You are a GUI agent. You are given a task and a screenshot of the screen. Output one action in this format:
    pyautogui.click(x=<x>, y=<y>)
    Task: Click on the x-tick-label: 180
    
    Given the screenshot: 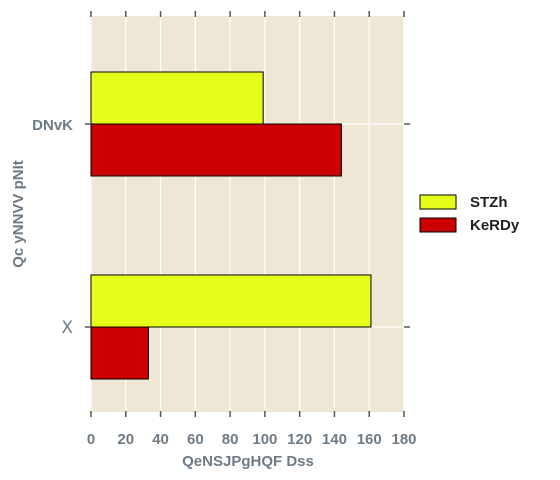 What is the action you would take?
    pyautogui.click(x=403, y=439)
    